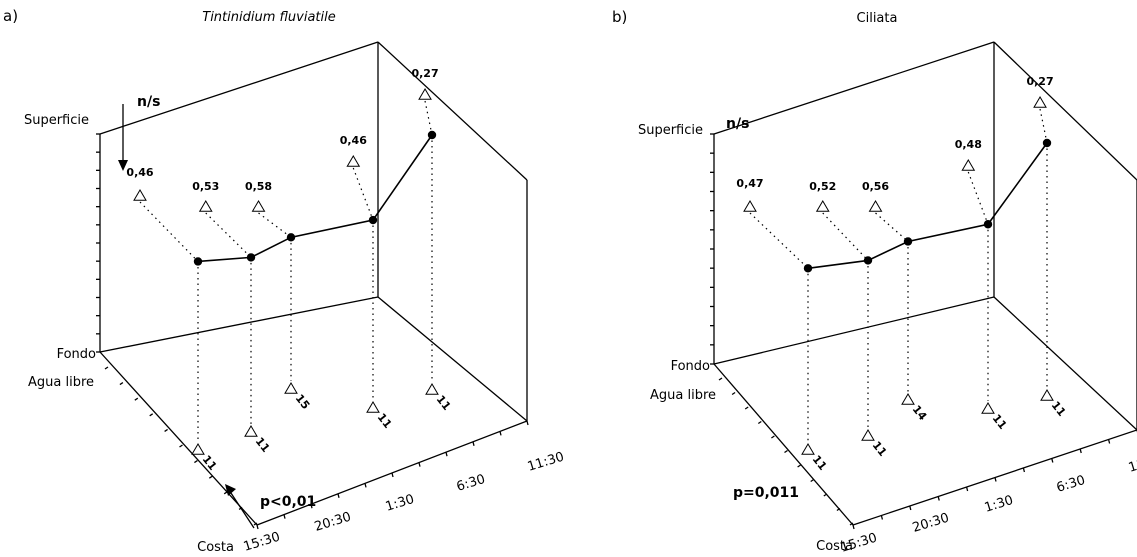  What do you see at coordinates (920, 413) in the screenshot?
I see `bottom-value-label: 14` at bounding box center [920, 413].